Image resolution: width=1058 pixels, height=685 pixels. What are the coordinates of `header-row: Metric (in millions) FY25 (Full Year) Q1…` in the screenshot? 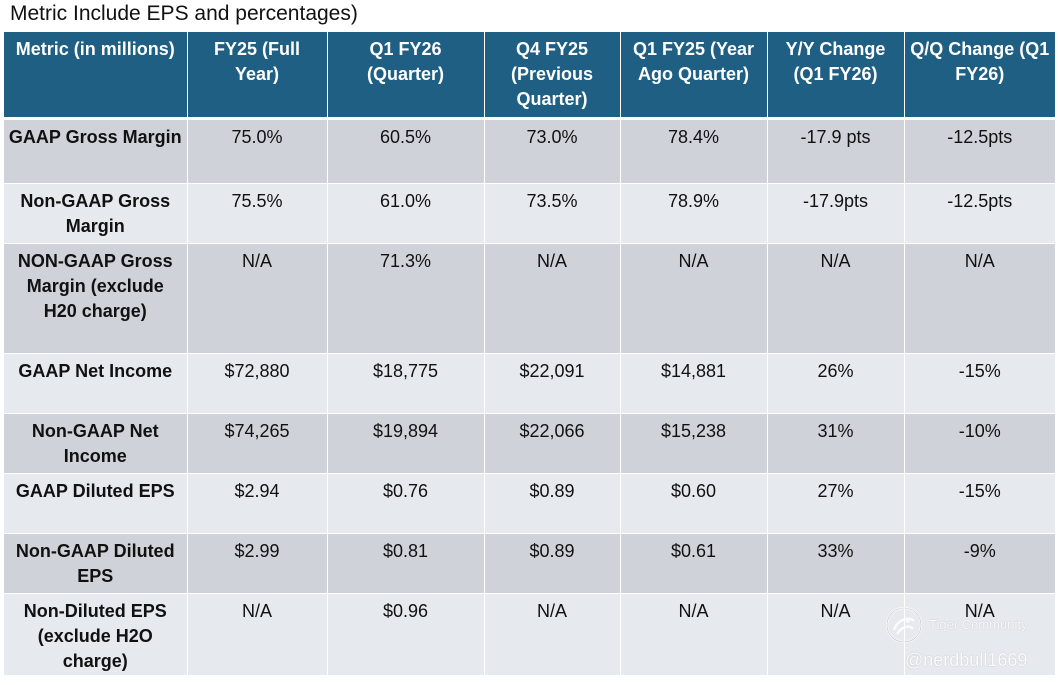 It's located at (529, 76).